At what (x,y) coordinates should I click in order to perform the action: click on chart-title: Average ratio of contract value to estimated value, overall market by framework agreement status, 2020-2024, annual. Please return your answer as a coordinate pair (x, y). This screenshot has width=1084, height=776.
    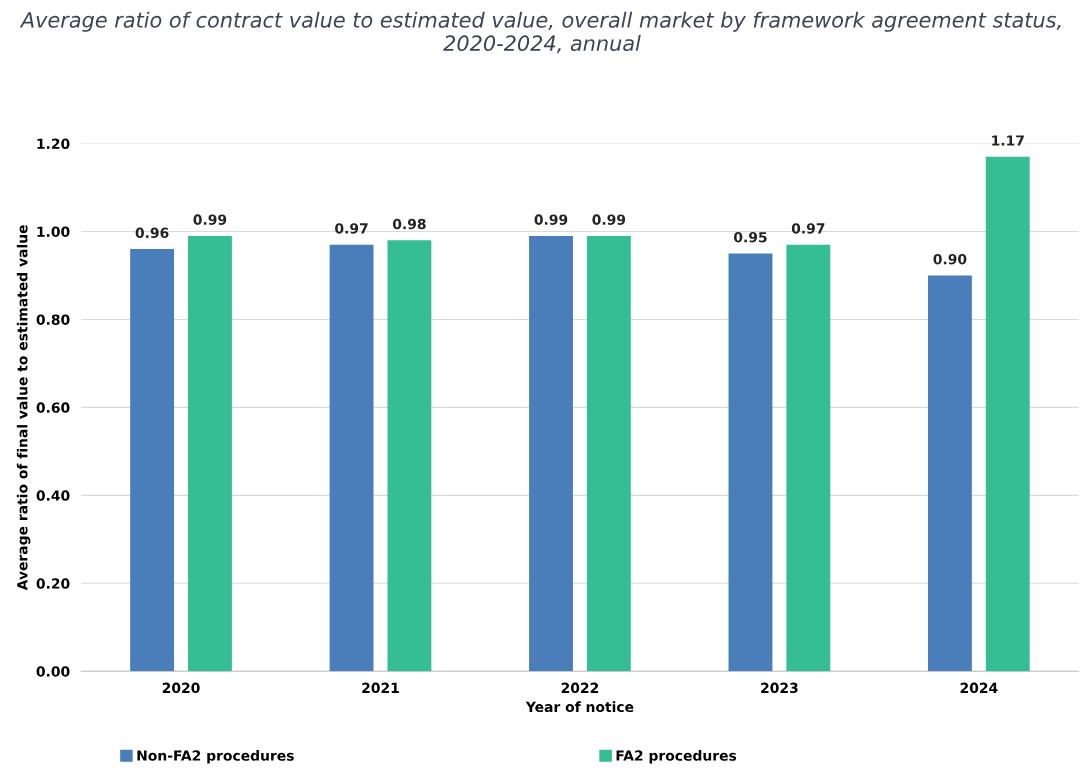
    Looking at the image, I should click on (540, 32).